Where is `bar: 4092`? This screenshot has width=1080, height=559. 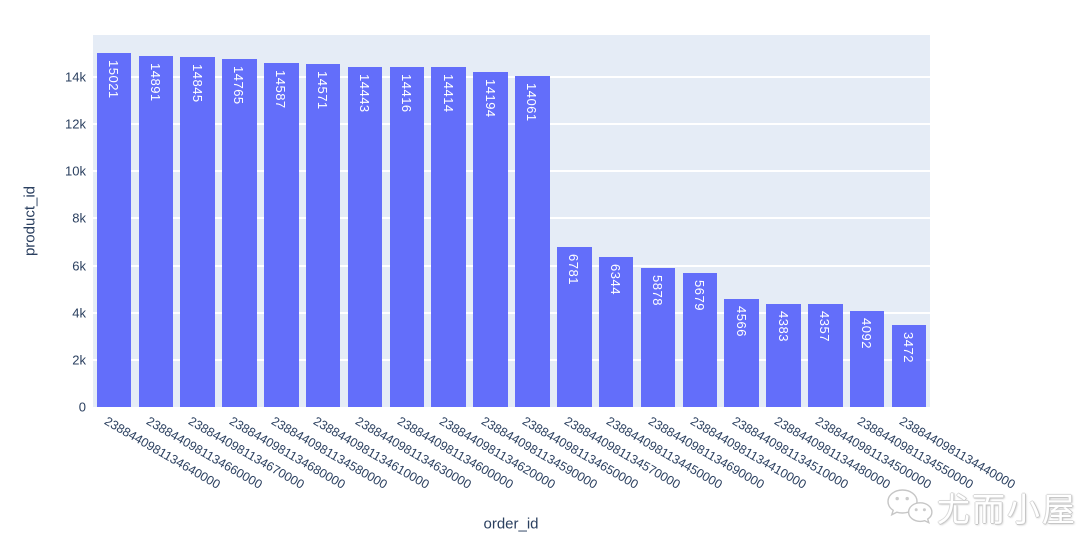 bar: 4092 is located at coordinates (867, 358).